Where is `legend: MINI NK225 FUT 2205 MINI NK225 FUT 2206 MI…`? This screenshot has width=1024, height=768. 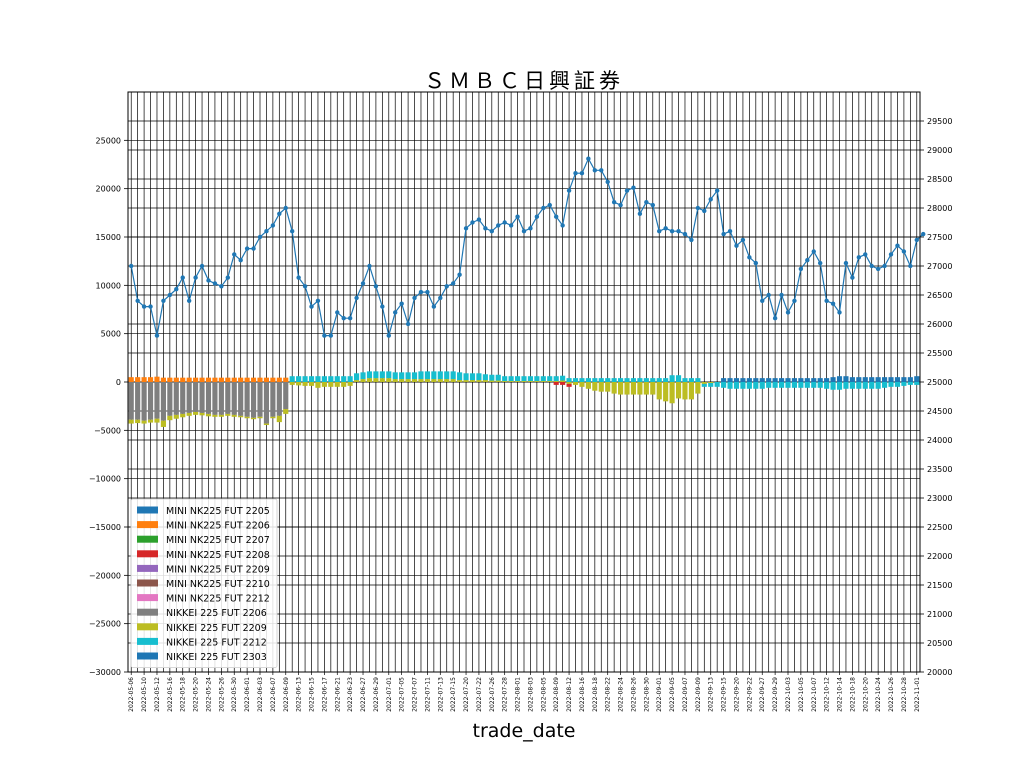 legend: MINI NK225 FUT 2205 MINI NK225 FUT 2206 MI… is located at coordinates (204, 583).